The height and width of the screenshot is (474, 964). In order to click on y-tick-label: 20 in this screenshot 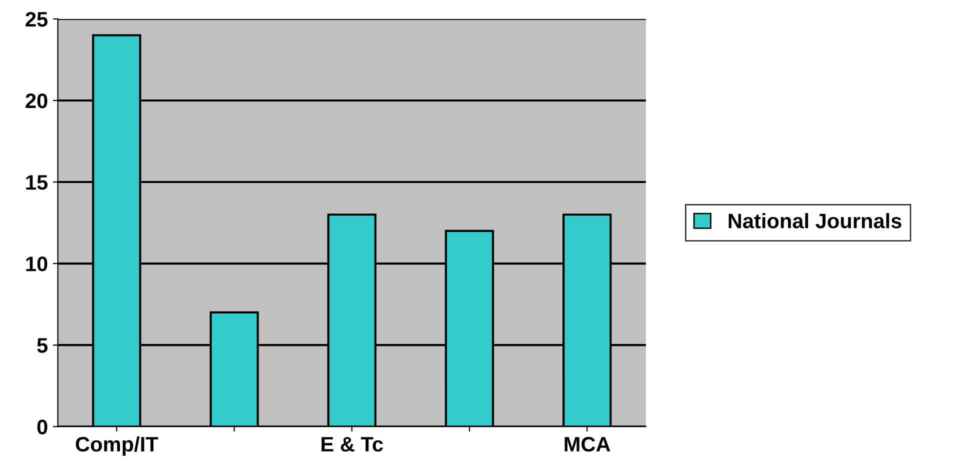, I will do `click(37, 100)`.